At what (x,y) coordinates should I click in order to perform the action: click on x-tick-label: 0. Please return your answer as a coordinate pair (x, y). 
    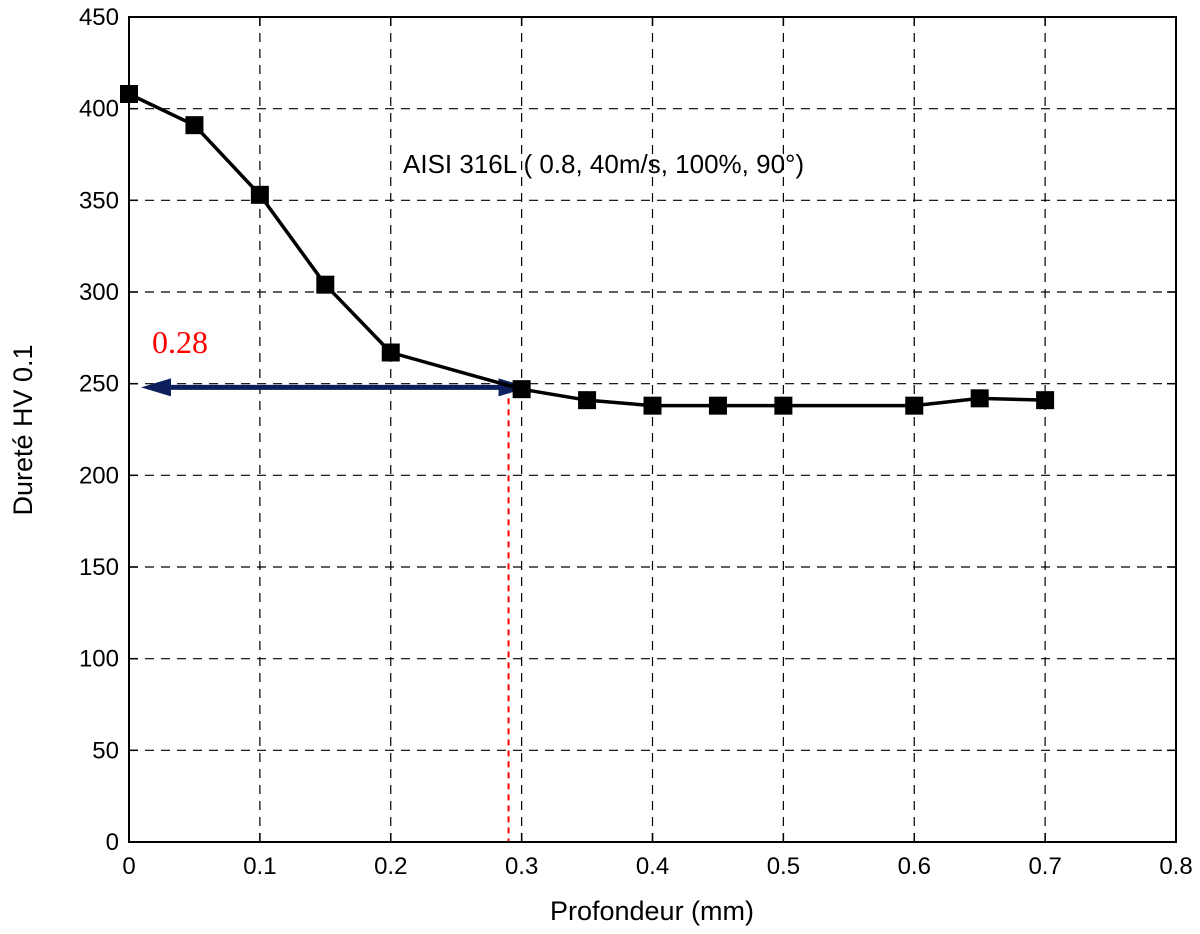
    Looking at the image, I should click on (128, 866).